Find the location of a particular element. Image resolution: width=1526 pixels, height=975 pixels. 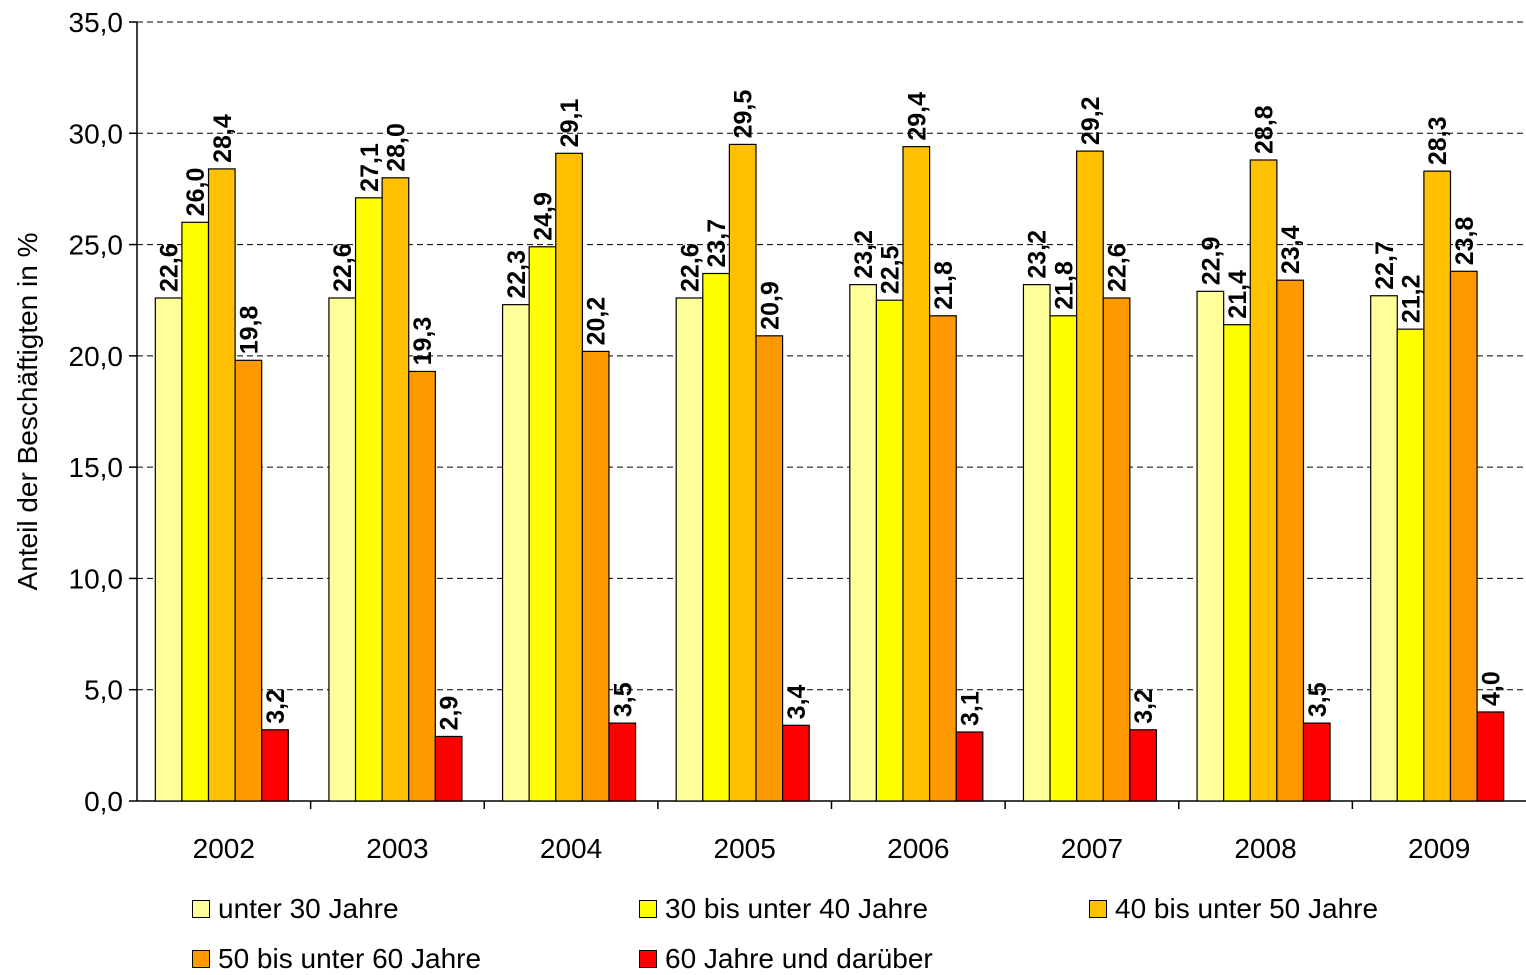

data-label: 2,9 is located at coordinates (450, 713).